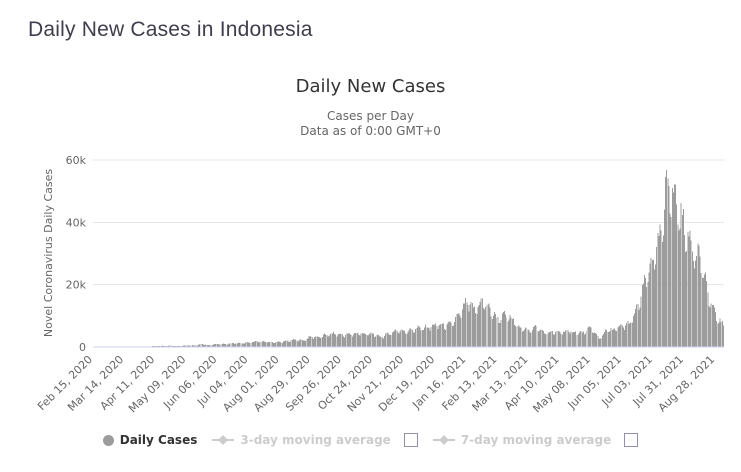 The height and width of the screenshot is (472, 741). What do you see at coordinates (521, 440) in the screenshot?
I see `legend-item-7day-moving-average: 7-day moving average` at bounding box center [521, 440].